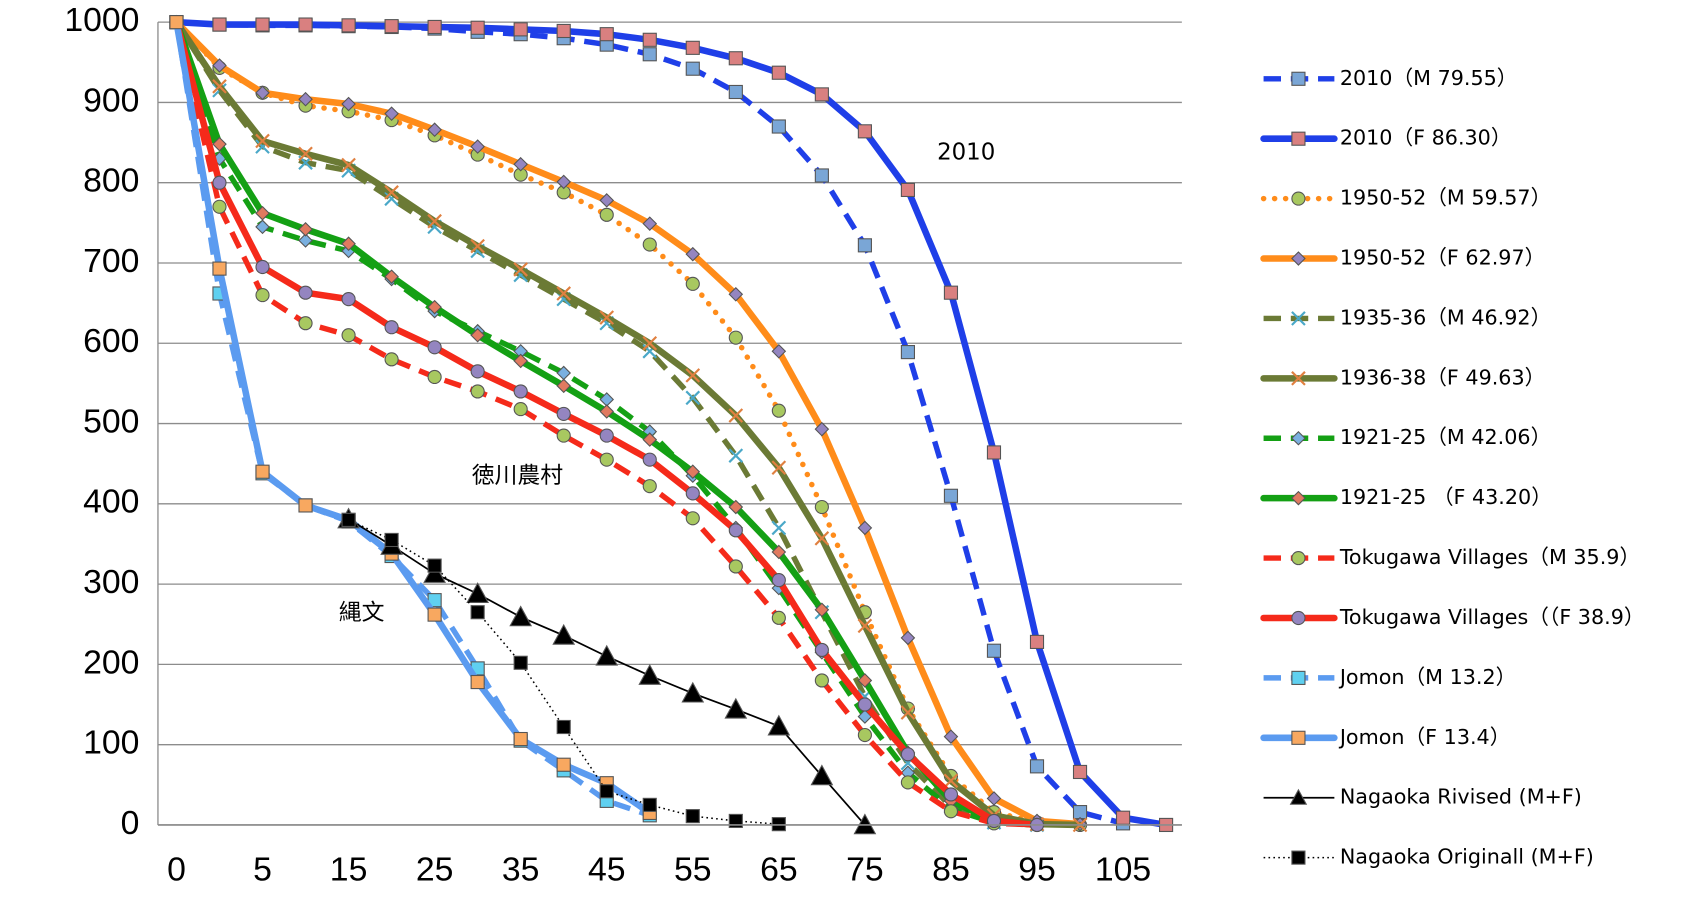 The image size is (1708, 907). What do you see at coordinates (693, 870) in the screenshot?
I see `x-tick-label: 55` at bounding box center [693, 870].